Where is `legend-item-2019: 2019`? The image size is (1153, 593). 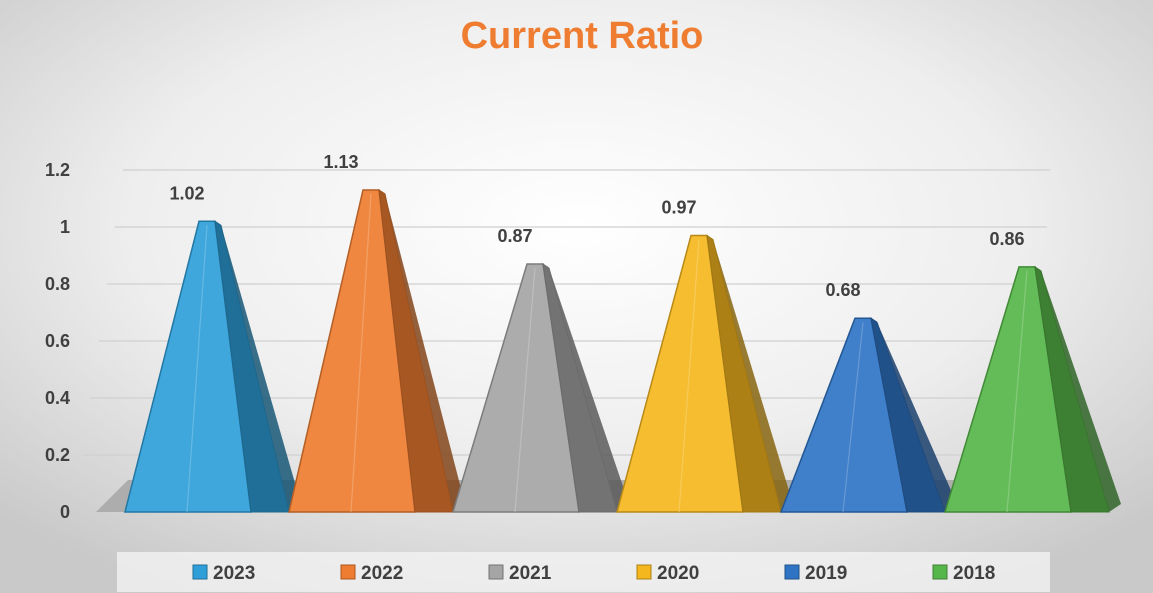
legend-item-2019: 2019 is located at coordinates (815, 573).